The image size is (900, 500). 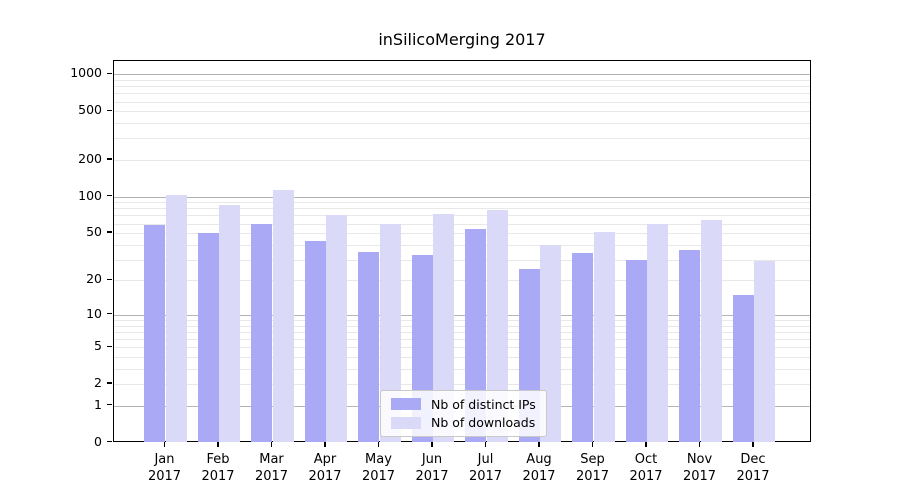 I want to click on x-axis-month-label: Mar, so click(x=271, y=459).